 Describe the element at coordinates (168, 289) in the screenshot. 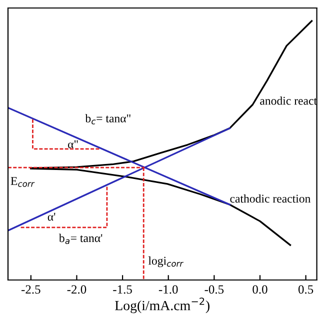

I see `x-tick-label: -1.0` at that location.